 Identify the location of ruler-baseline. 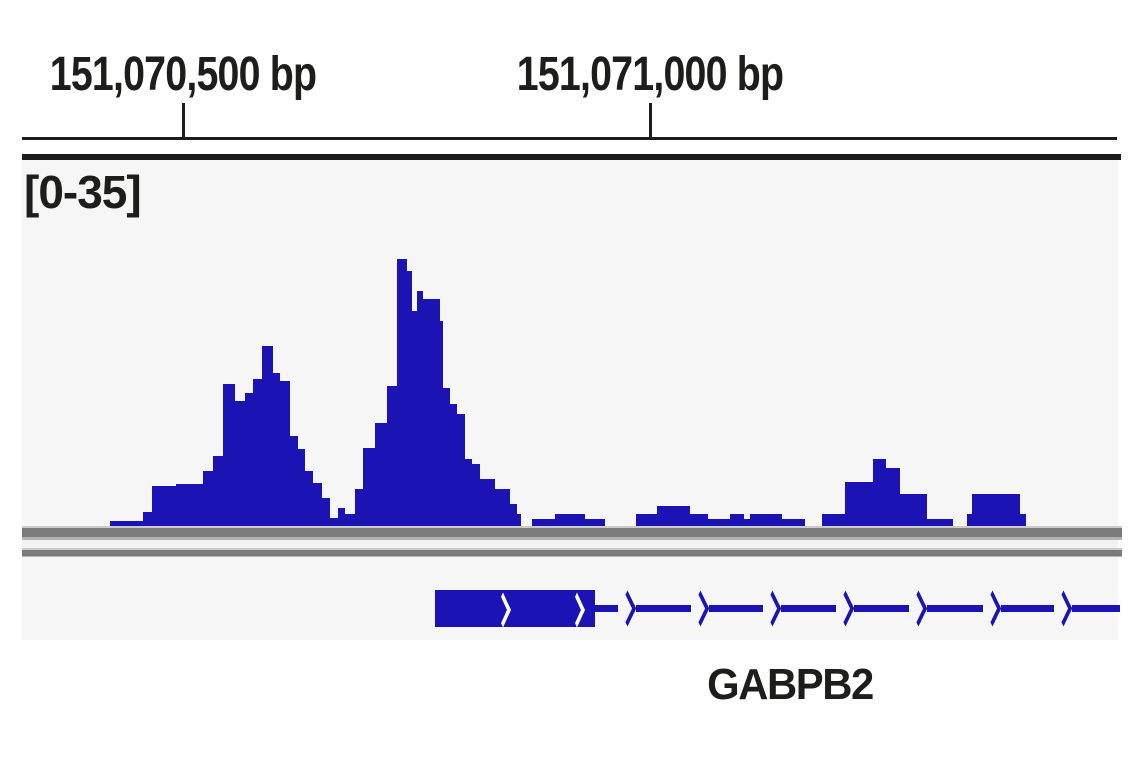
(569, 138).